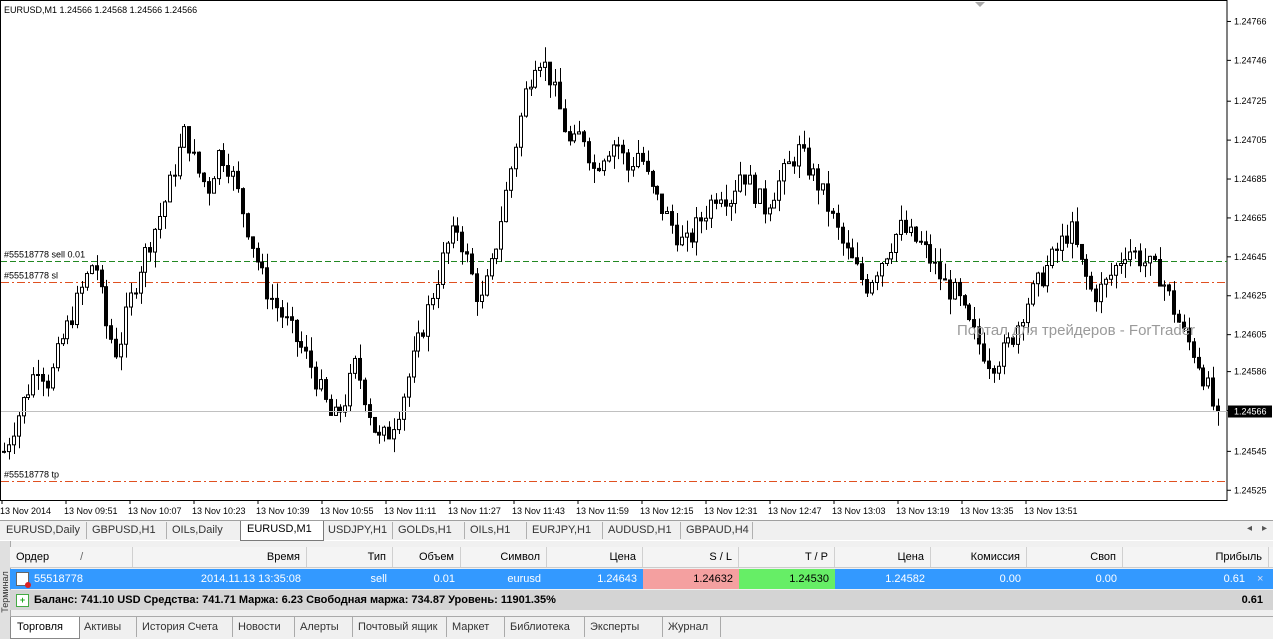 The height and width of the screenshot is (639, 1273). What do you see at coordinates (1250, 451) in the screenshot?
I see `price-axis-label: 1.24545` at bounding box center [1250, 451].